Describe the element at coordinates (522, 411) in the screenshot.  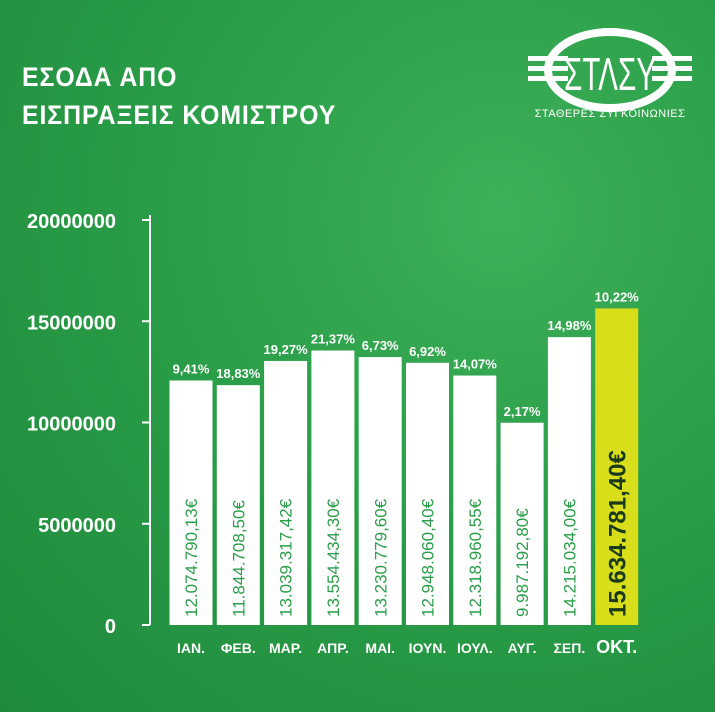
I see `percent-label: 2,17%` at that location.